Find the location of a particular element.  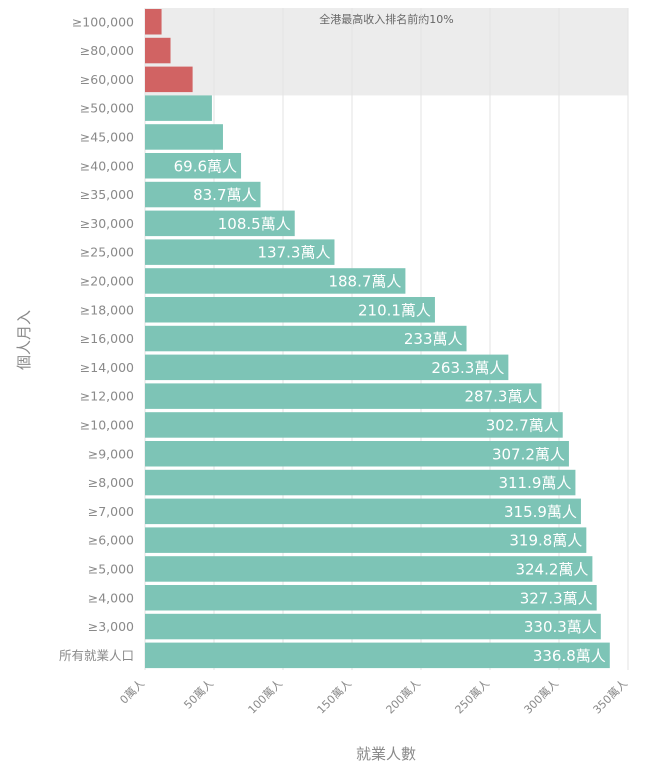

category-label-3: ≥50,000 is located at coordinates (107, 108).